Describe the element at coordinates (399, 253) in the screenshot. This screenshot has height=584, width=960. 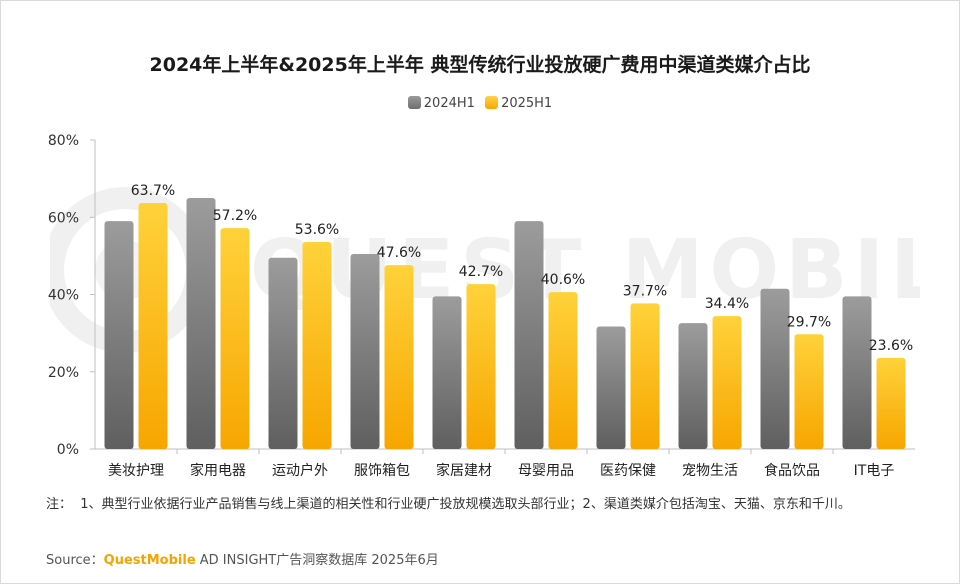
I see `data-label: 47.6%` at that location.